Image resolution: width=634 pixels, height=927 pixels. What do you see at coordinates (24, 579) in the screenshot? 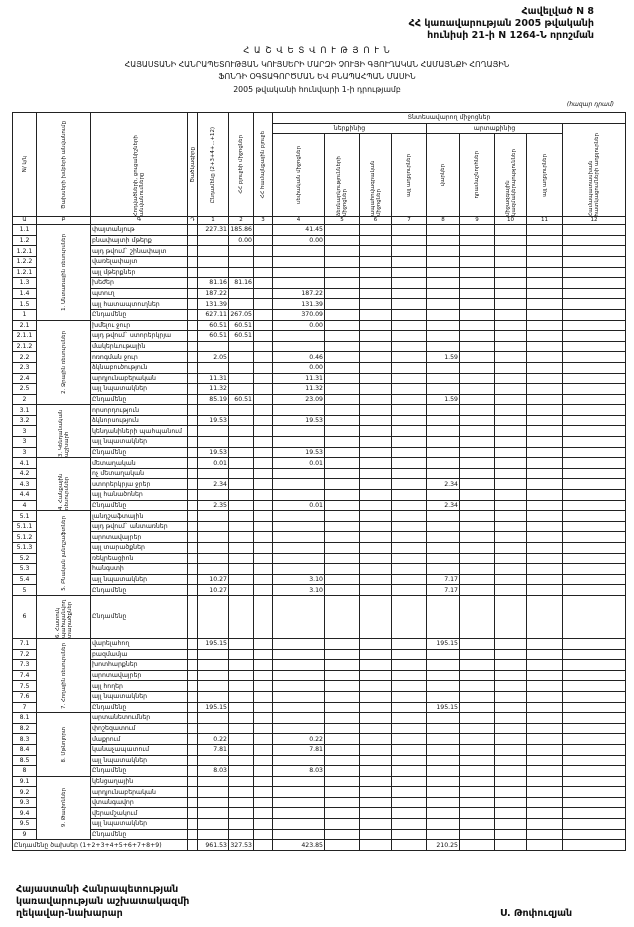
I see `row-code: 5.4` at bounding box center [24, 579].